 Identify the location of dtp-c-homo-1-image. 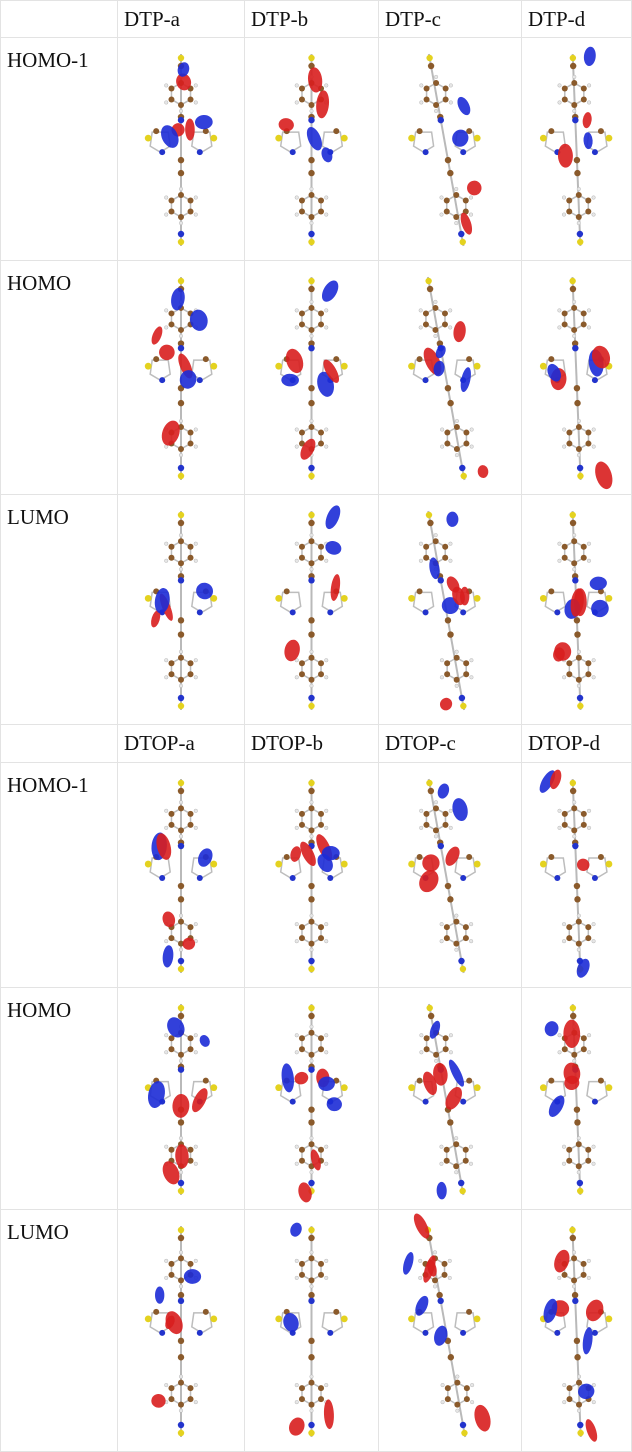
(450, 149).